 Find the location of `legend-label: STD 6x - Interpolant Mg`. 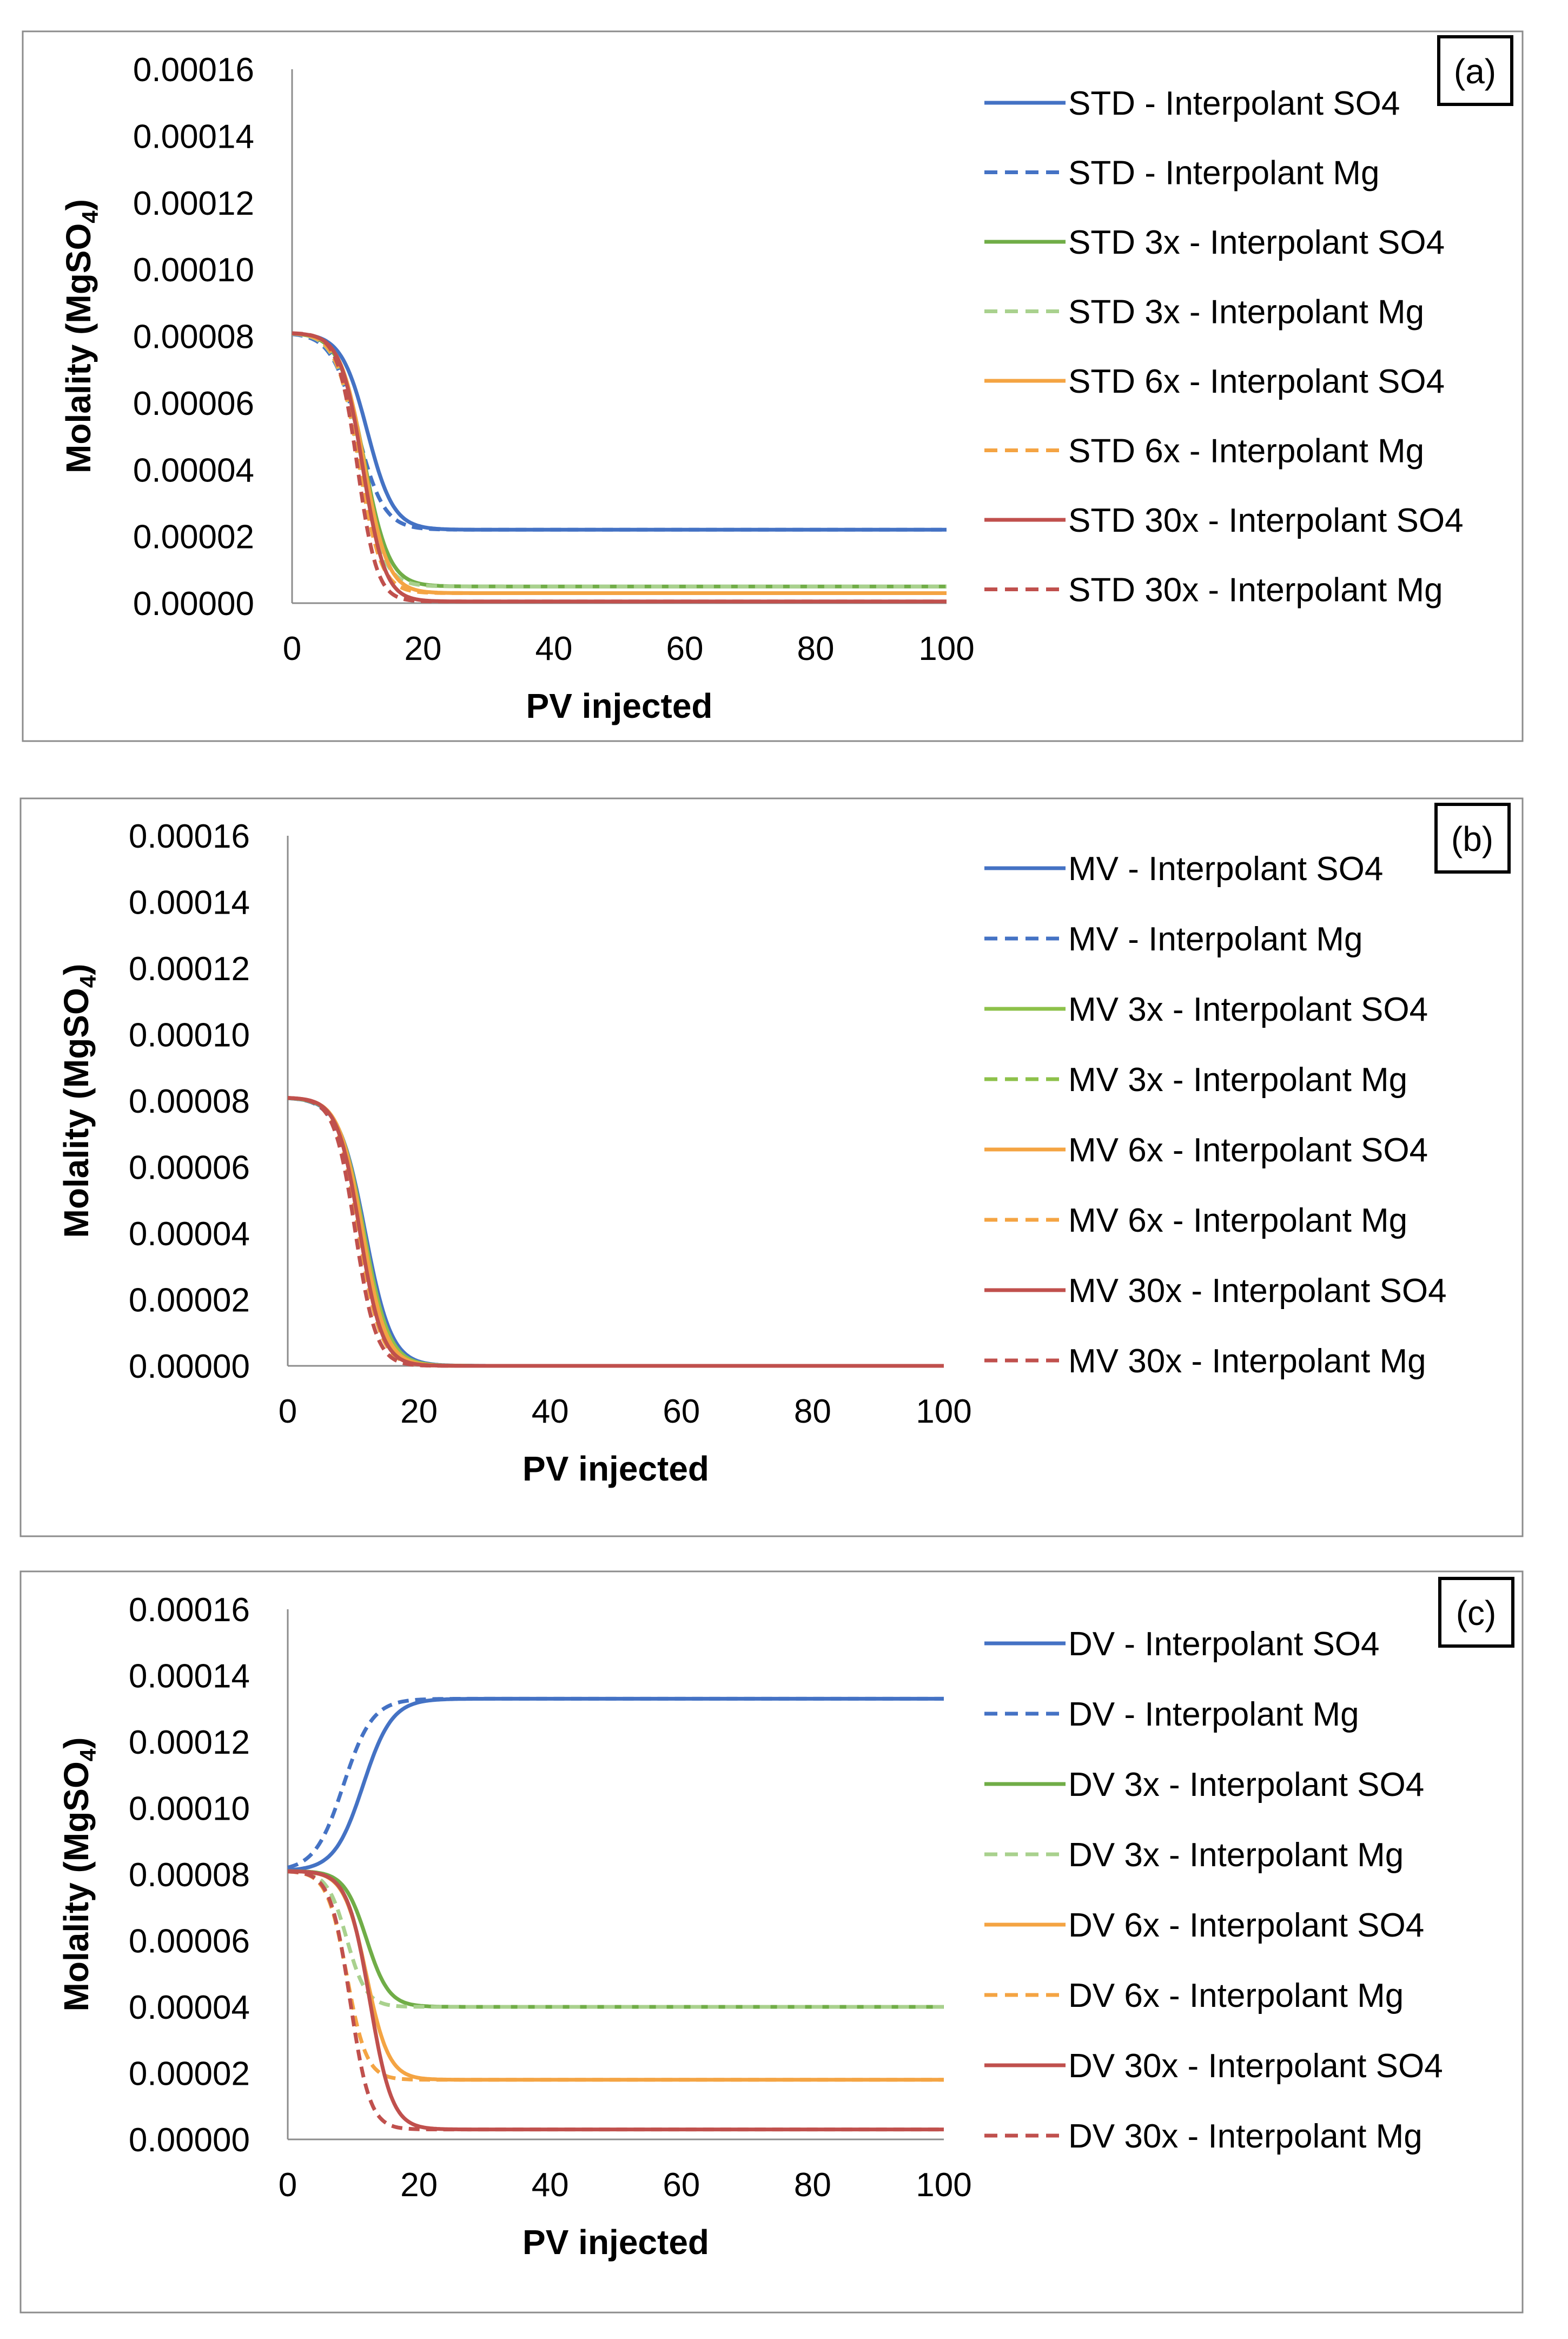

legend-label: STD 6x - Interpolant Mg is located at coordinates (1246, 452).